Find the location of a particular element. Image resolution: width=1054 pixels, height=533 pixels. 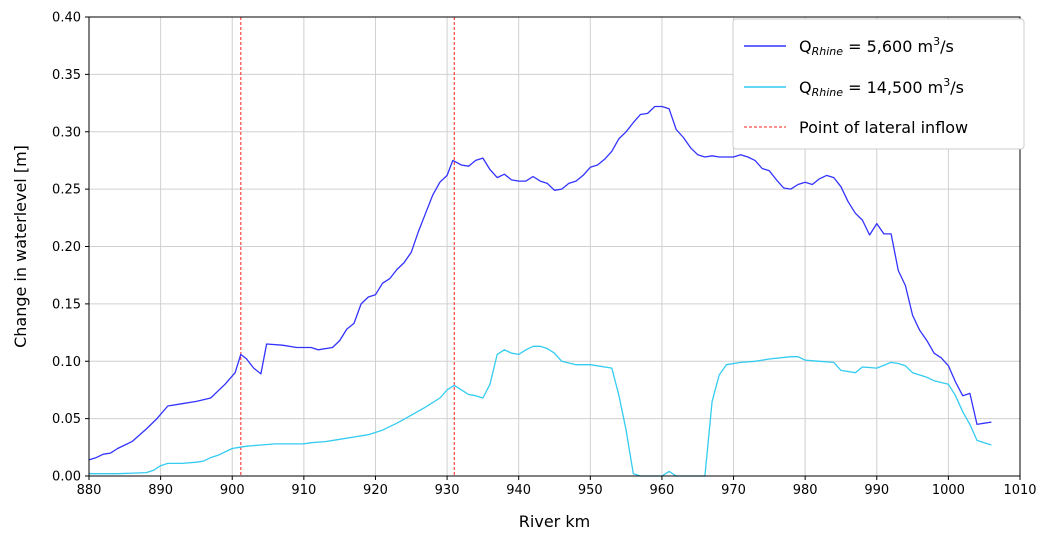

y-axis-title: Change in waterlevel [m] is located at coordinates (20, 246).